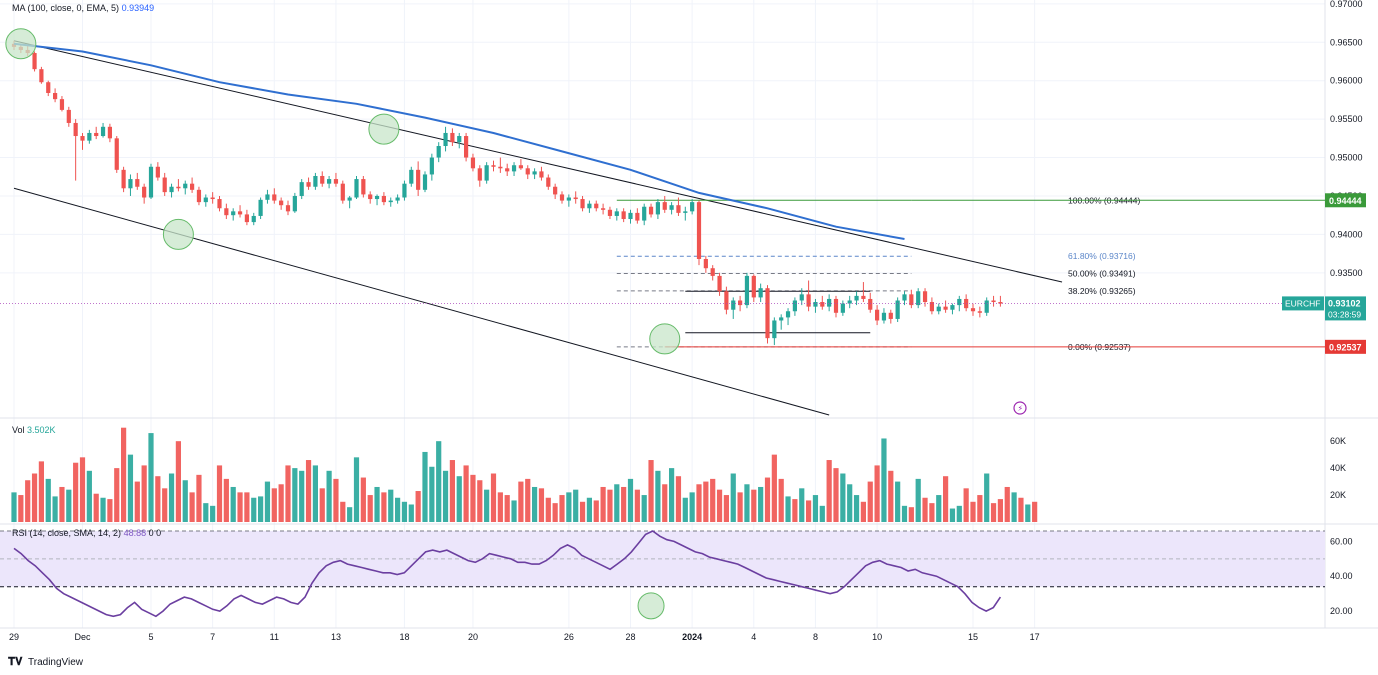 The height and width of the screenshot is (675, 1378). I want to click on tradingview-logo: 𝐓𝐕 TradingView, so click(45, 662).